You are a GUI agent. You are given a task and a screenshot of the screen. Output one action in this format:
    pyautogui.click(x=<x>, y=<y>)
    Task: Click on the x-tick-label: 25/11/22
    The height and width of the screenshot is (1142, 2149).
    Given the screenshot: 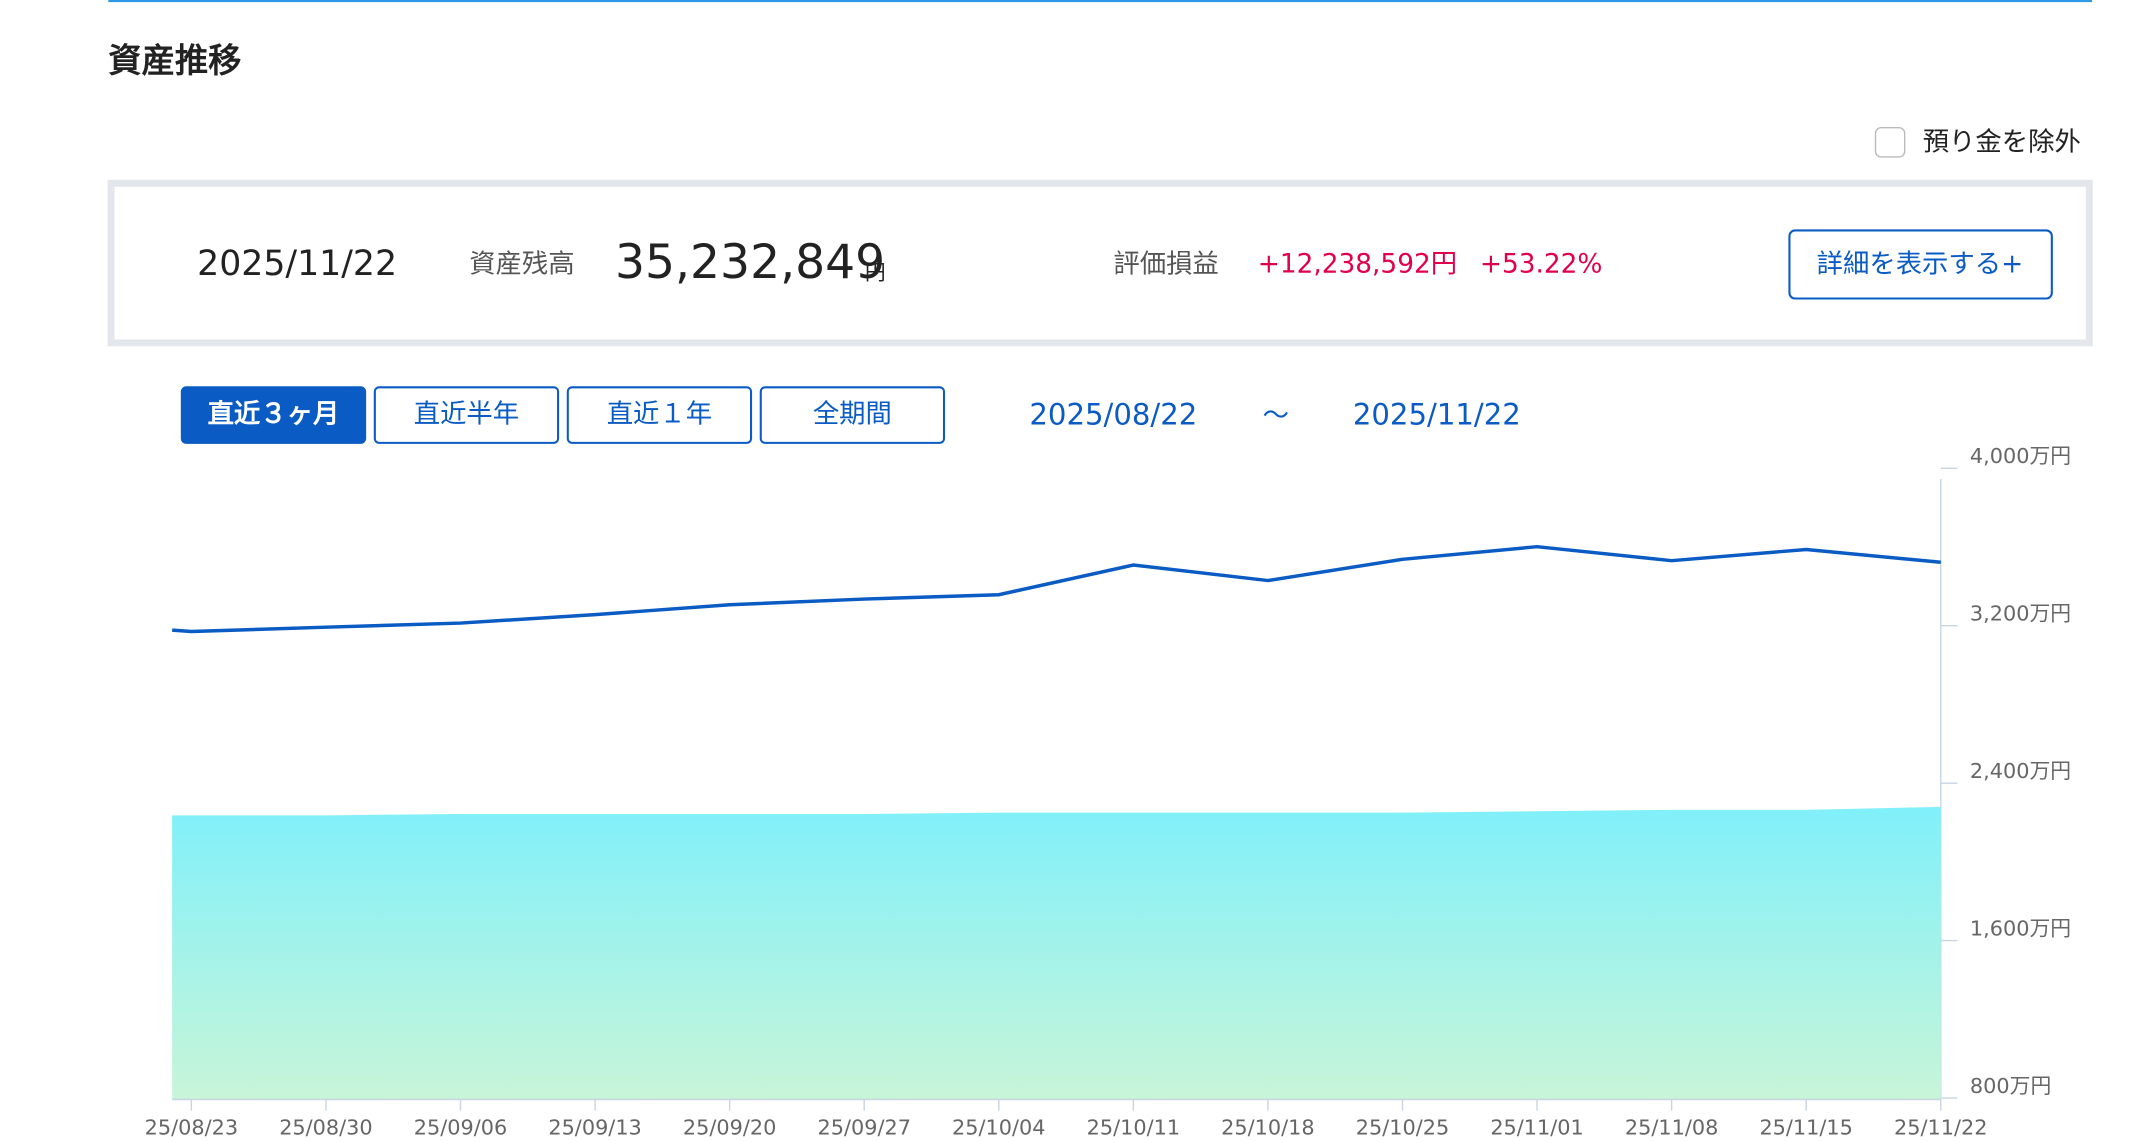 What is the action you would take?
    pyautogui.click(x=1940, y=1128)
    